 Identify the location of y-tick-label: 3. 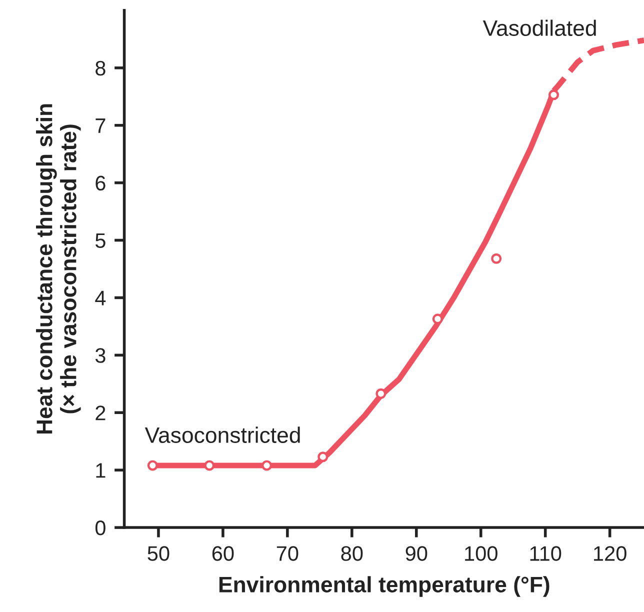
(100, 355).